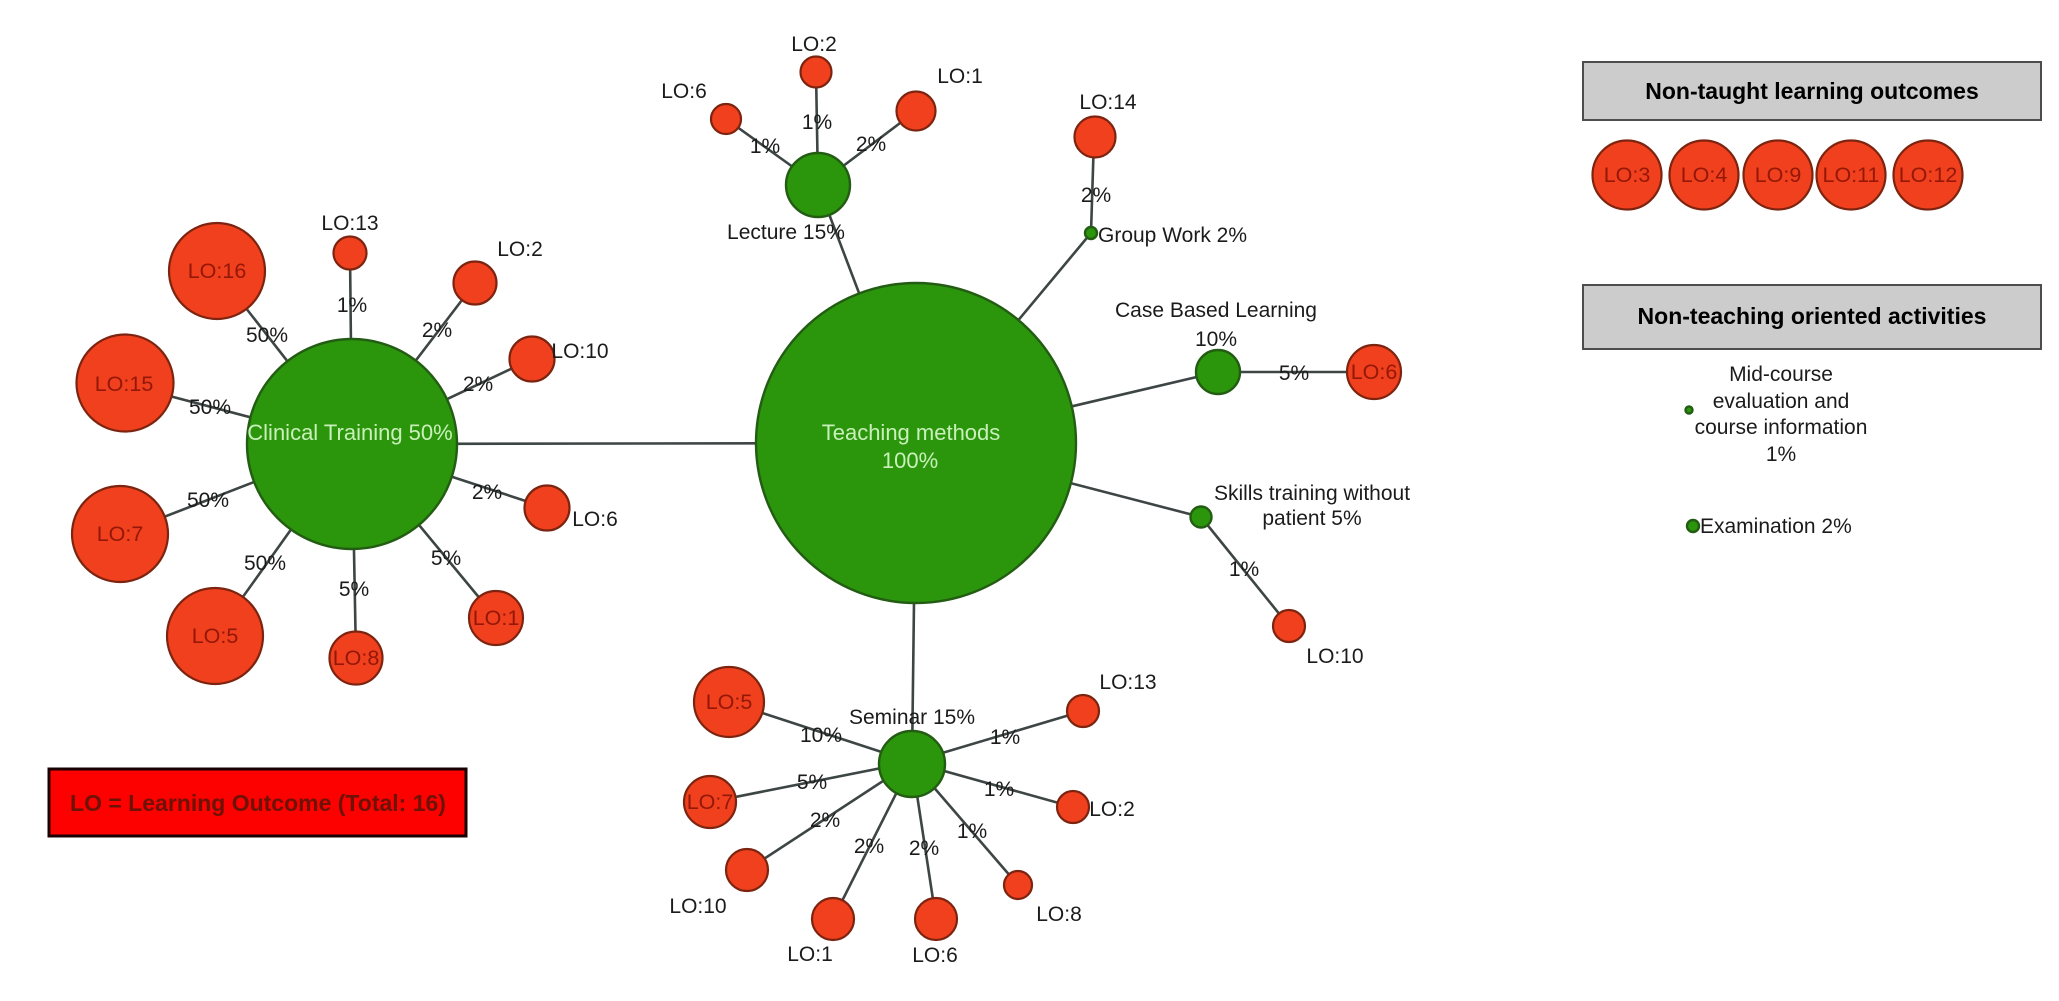  What do you see at coordinates (912, 717) in the screenshot?
I see `svg-text: Seminar 15%` at bounding box center [912, 717].